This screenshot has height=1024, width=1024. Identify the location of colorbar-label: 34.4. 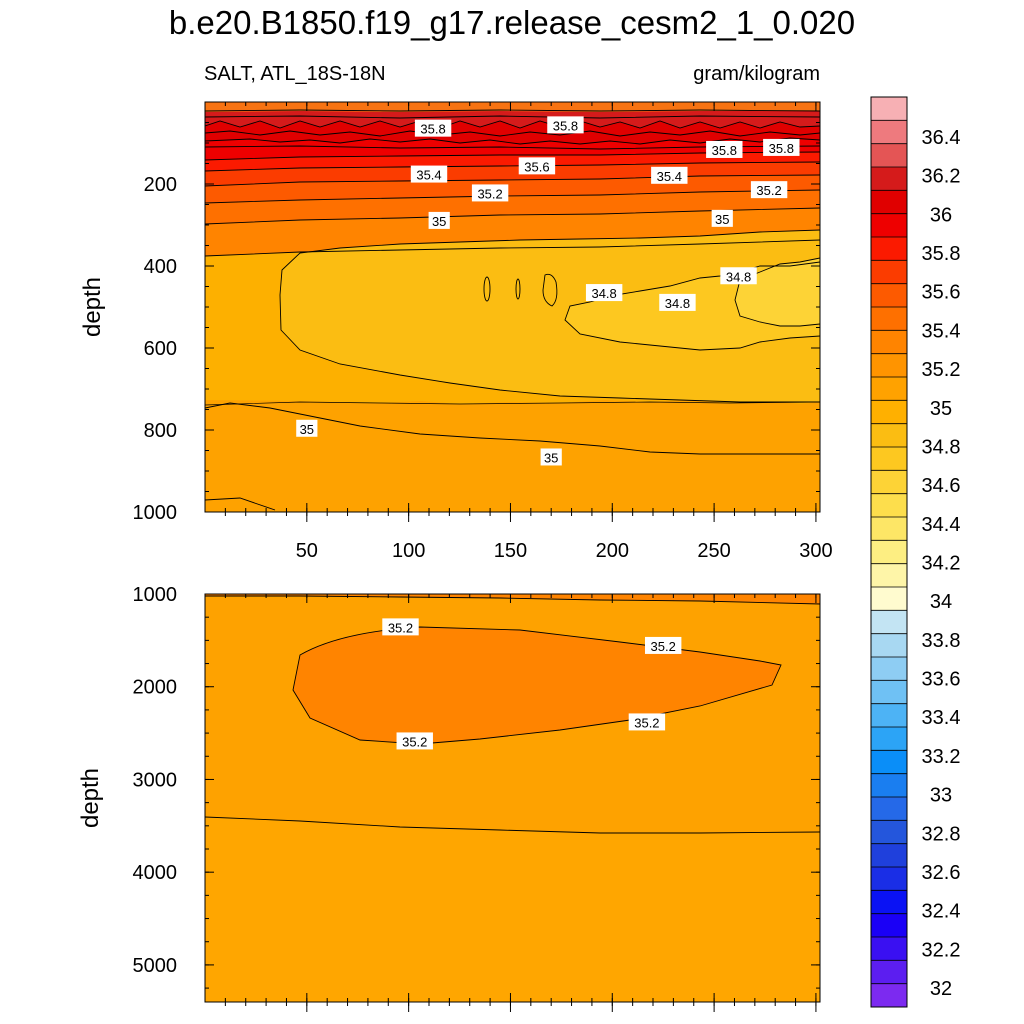
(941, 525).